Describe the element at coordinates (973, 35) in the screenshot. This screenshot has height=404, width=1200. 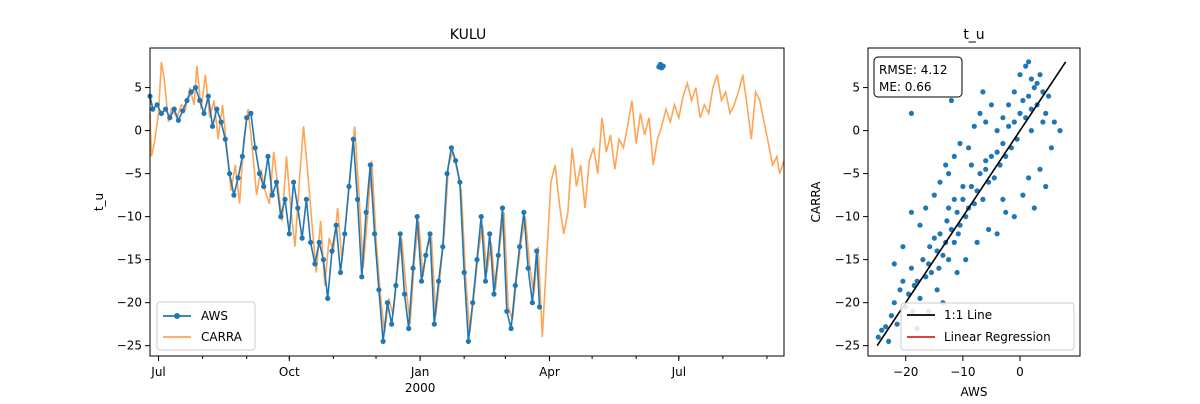
I see `scatter-title: t_u` at that location.